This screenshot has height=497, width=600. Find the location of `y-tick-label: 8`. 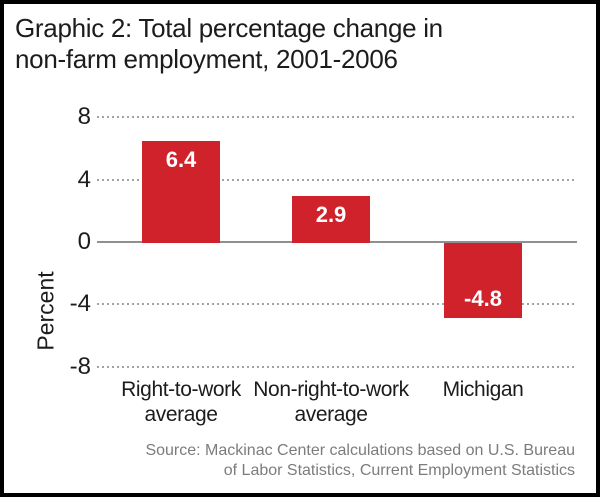

y-tick-label: 8 is located at coordinates (84, 116).